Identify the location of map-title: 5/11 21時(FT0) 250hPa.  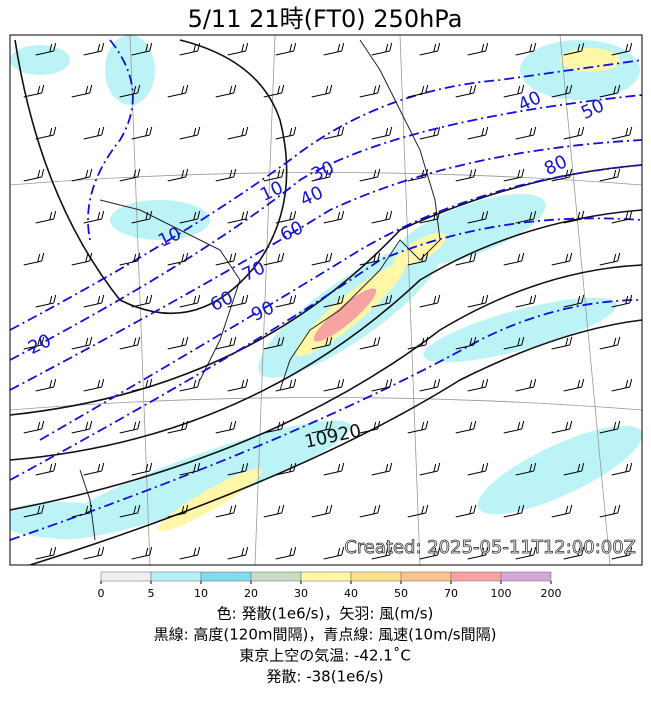
(325, 19).